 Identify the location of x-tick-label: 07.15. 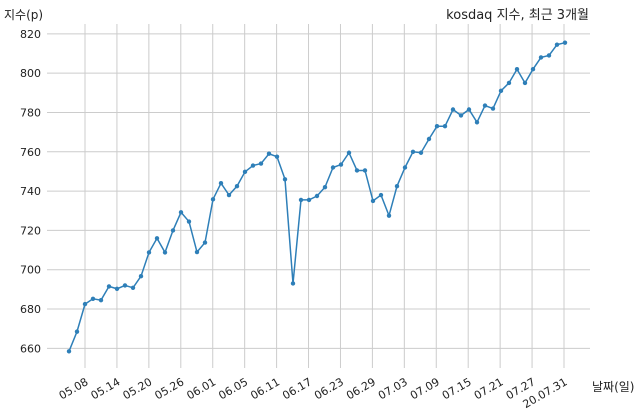
(457, 388).